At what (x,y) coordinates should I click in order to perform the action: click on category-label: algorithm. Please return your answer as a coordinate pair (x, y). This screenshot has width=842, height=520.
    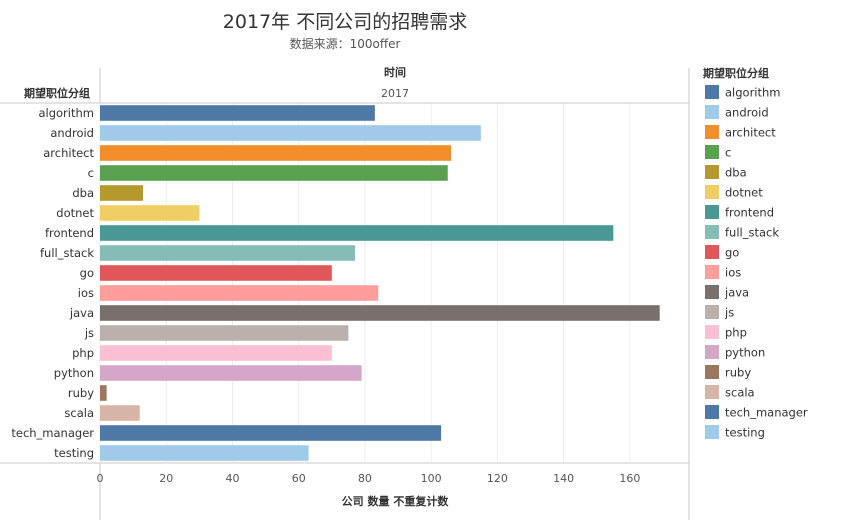
    Looking at the image, I should click on (66, 113).